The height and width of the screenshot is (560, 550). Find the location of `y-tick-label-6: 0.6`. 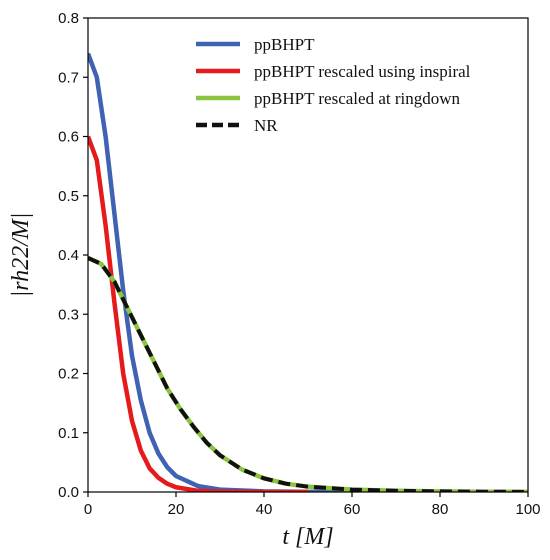

y-tick-label-6: 0.6 is located at coordinates (68, 137).